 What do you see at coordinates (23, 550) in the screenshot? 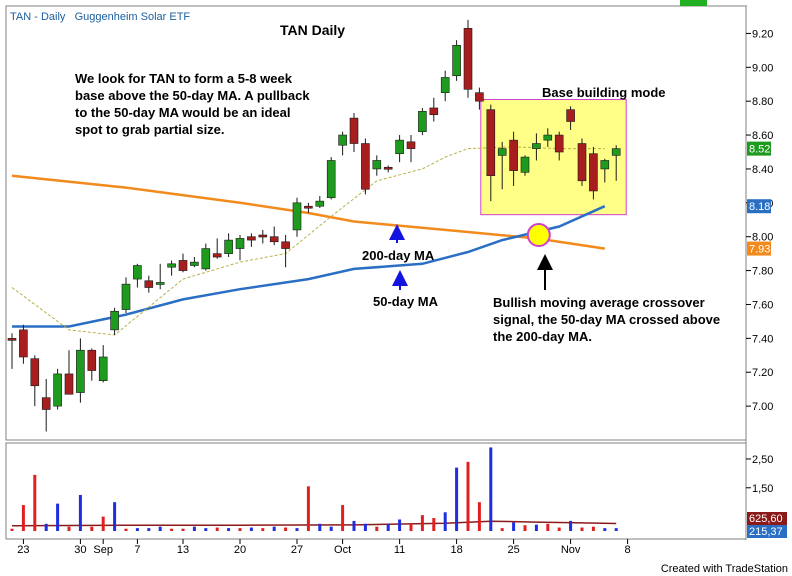
I see `date-tick-label: 23` at bounding box center [23, 550].